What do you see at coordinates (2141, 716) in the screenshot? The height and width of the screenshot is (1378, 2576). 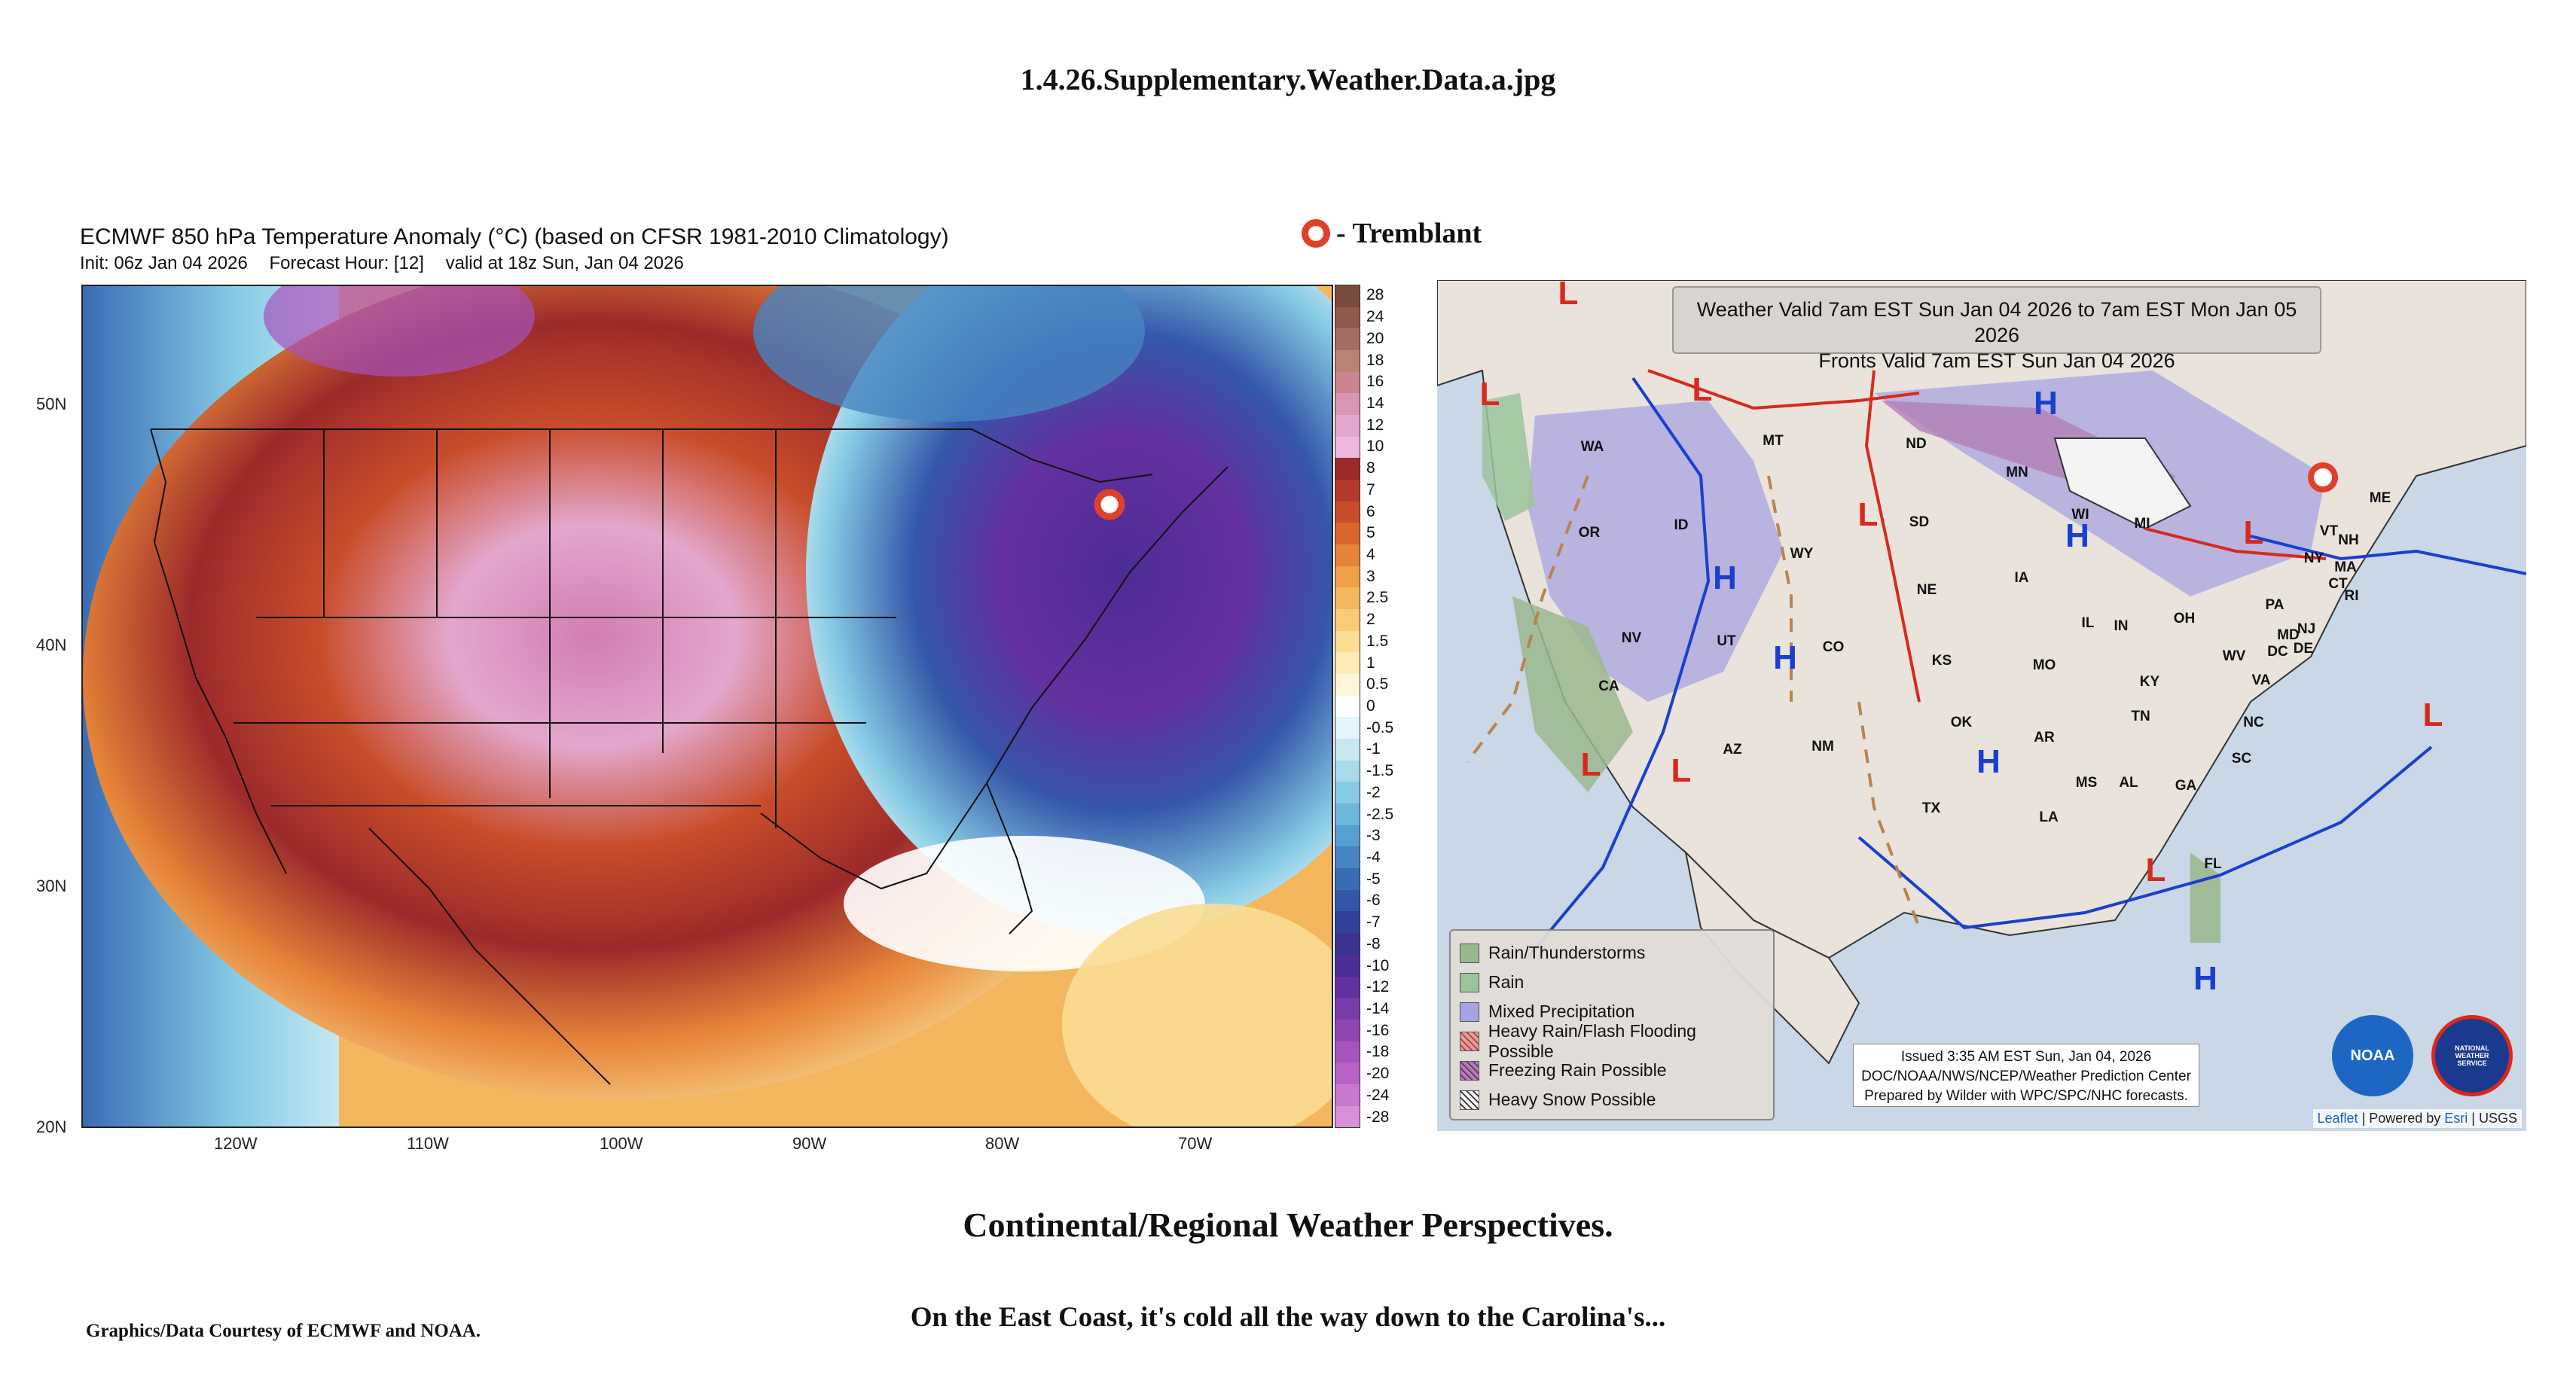 I see `state-label: TN` at bounding box center [2141, 716].